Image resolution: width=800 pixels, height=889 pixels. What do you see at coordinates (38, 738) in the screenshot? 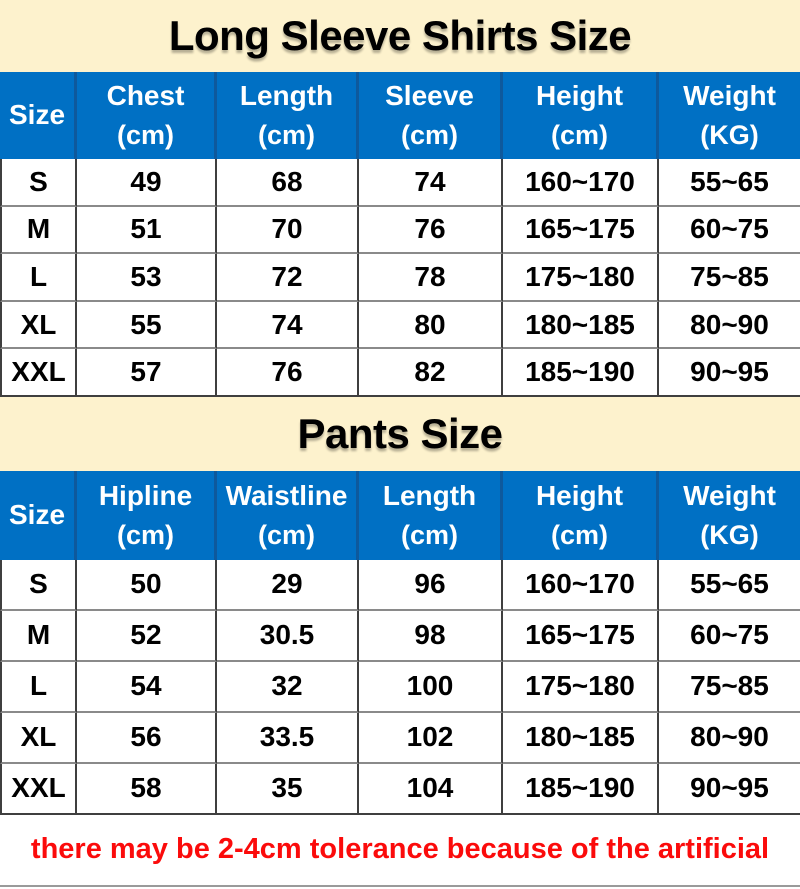
I see `row-size-label: XL` at bounding box center [38, 738].